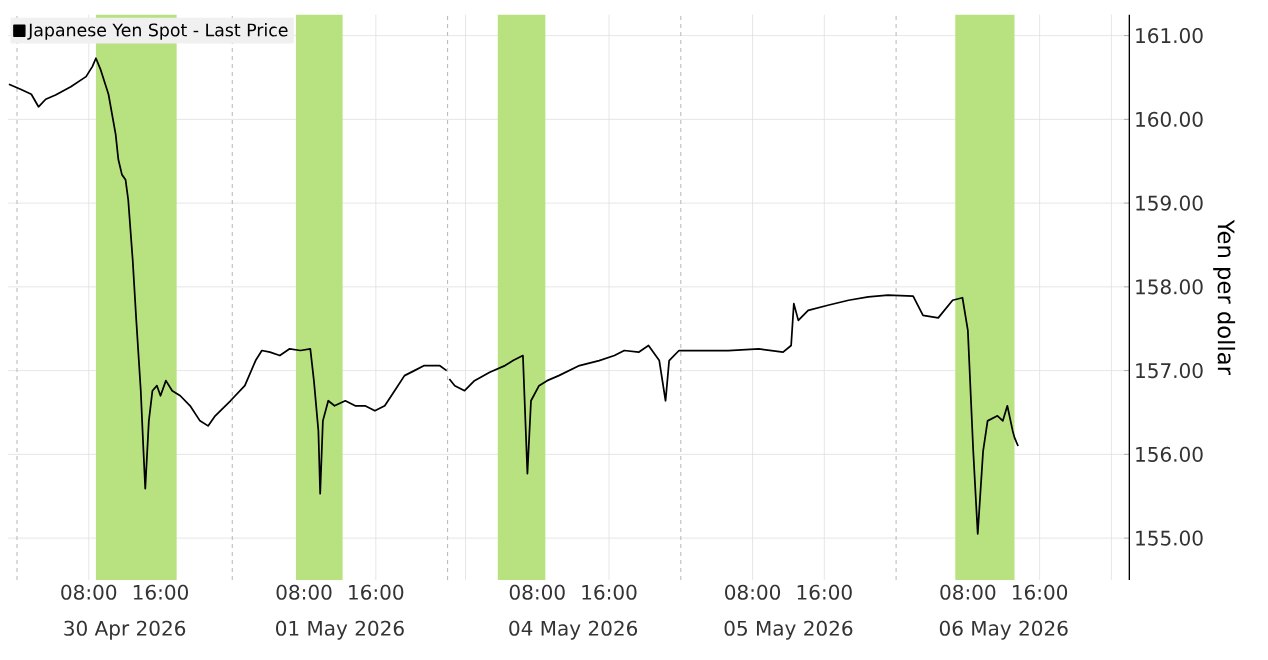 This screenshot has width=1268, height=660. Describe the element at coordinates (1169, 203) in the screenshot. I see `y-tick-label: 159.00` at that location.